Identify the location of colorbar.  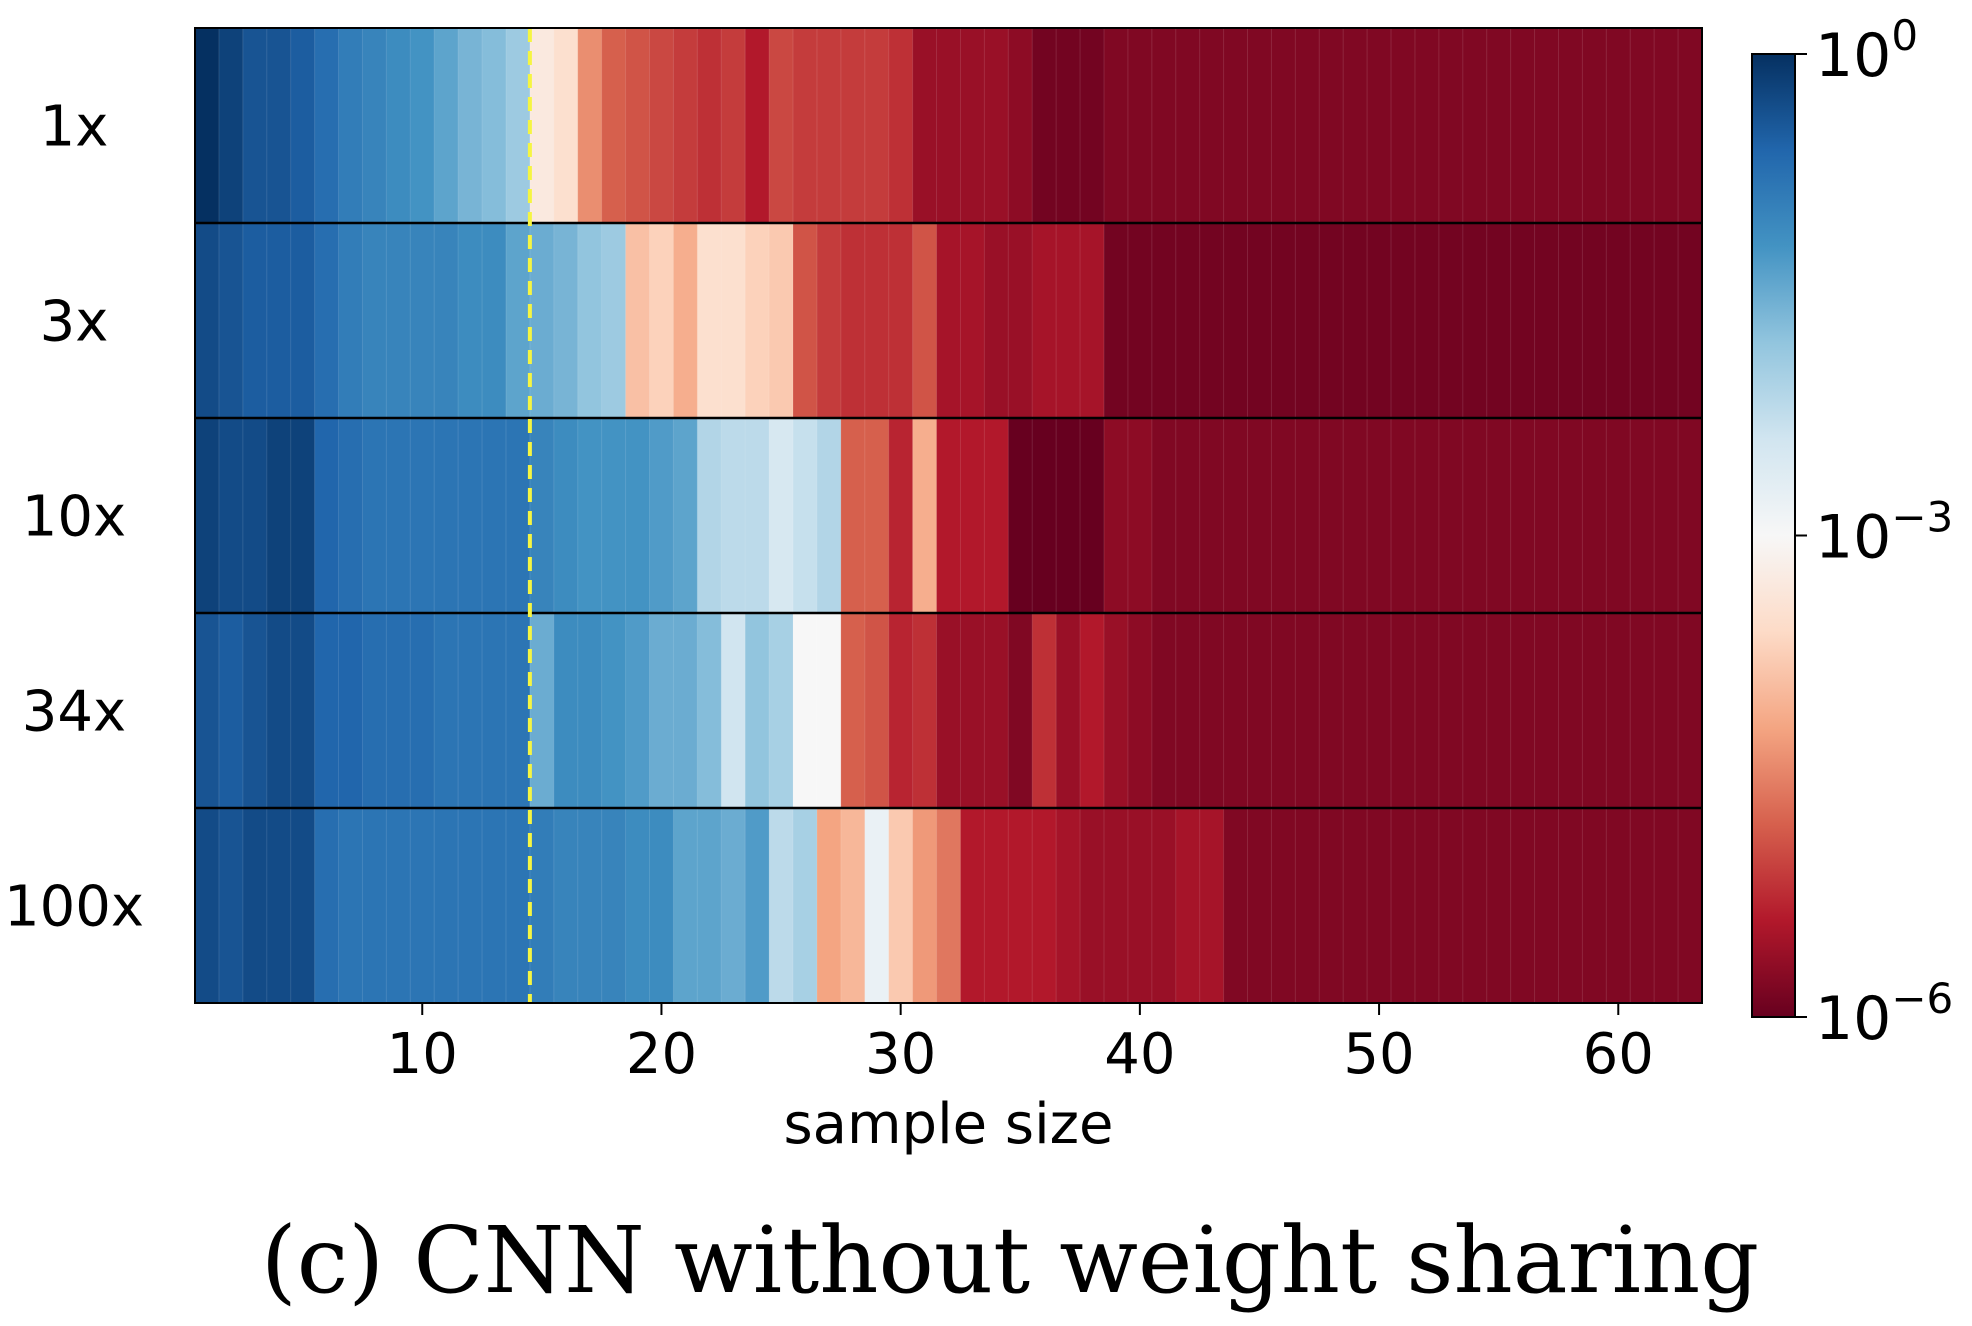
(1773, 535).